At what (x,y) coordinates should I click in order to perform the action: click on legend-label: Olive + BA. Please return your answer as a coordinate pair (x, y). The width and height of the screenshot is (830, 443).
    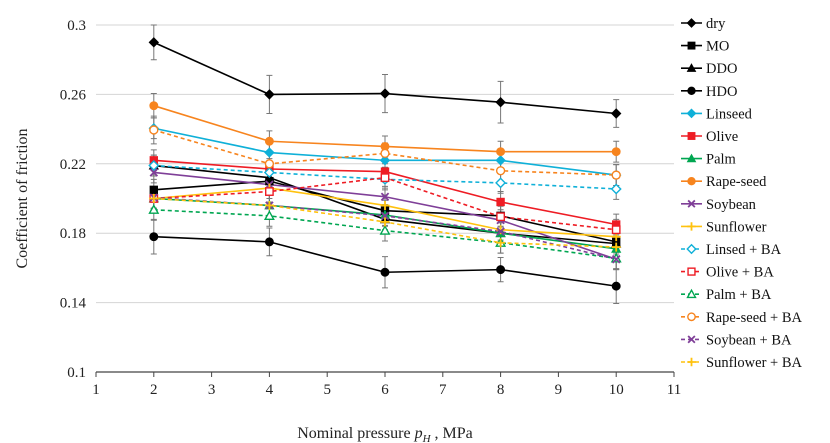
    Looking at the image, I should click on (740, 273).